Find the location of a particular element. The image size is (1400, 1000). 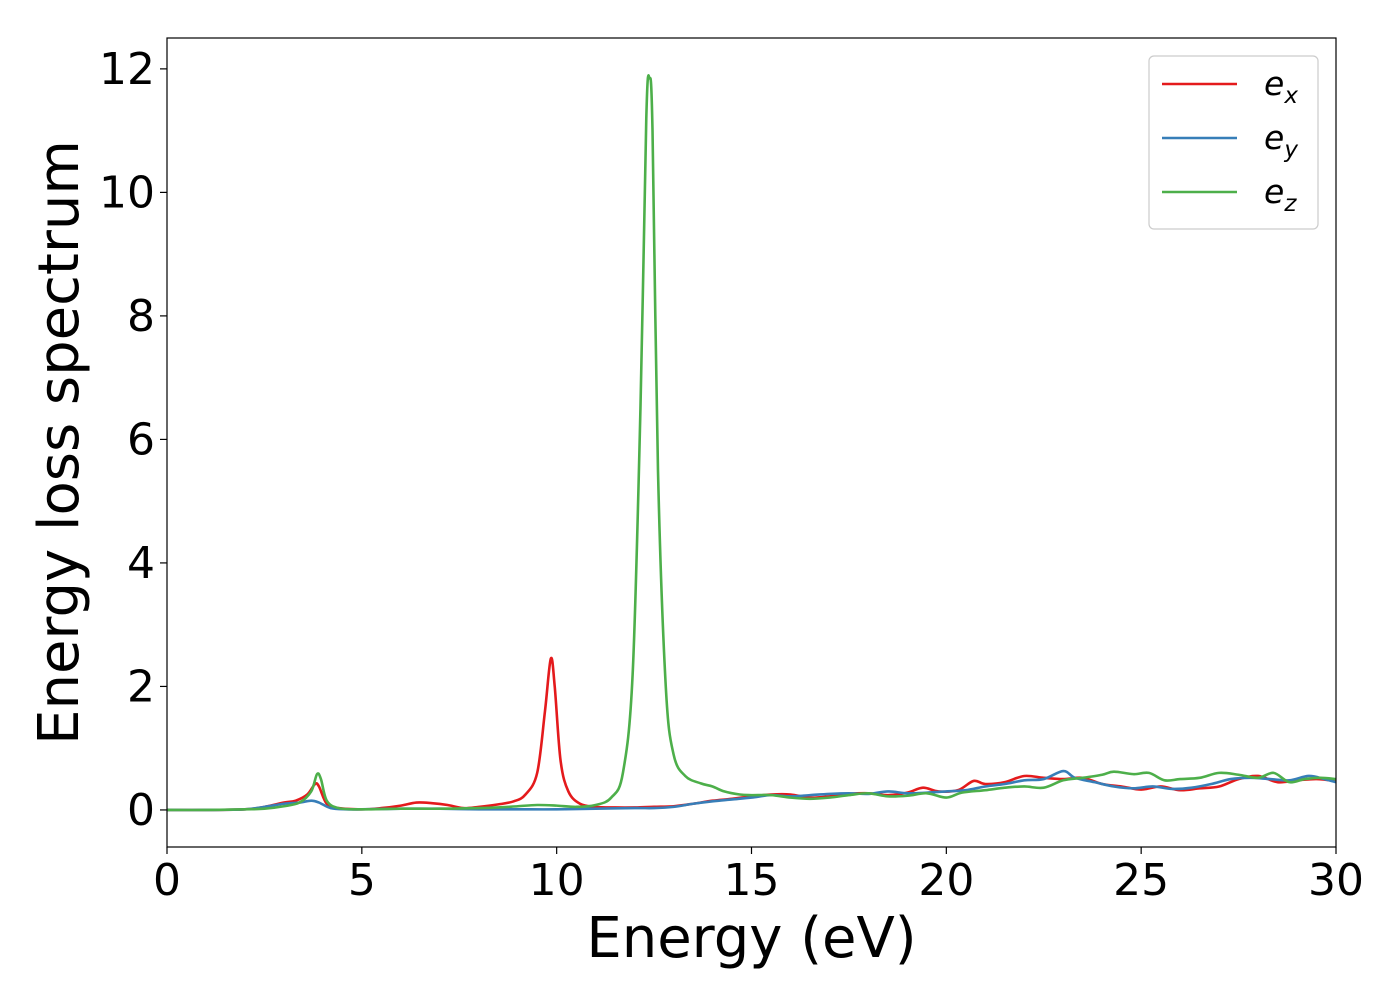

y-axis-title: Energy loss spectrum is located at coordinates (59, 442).